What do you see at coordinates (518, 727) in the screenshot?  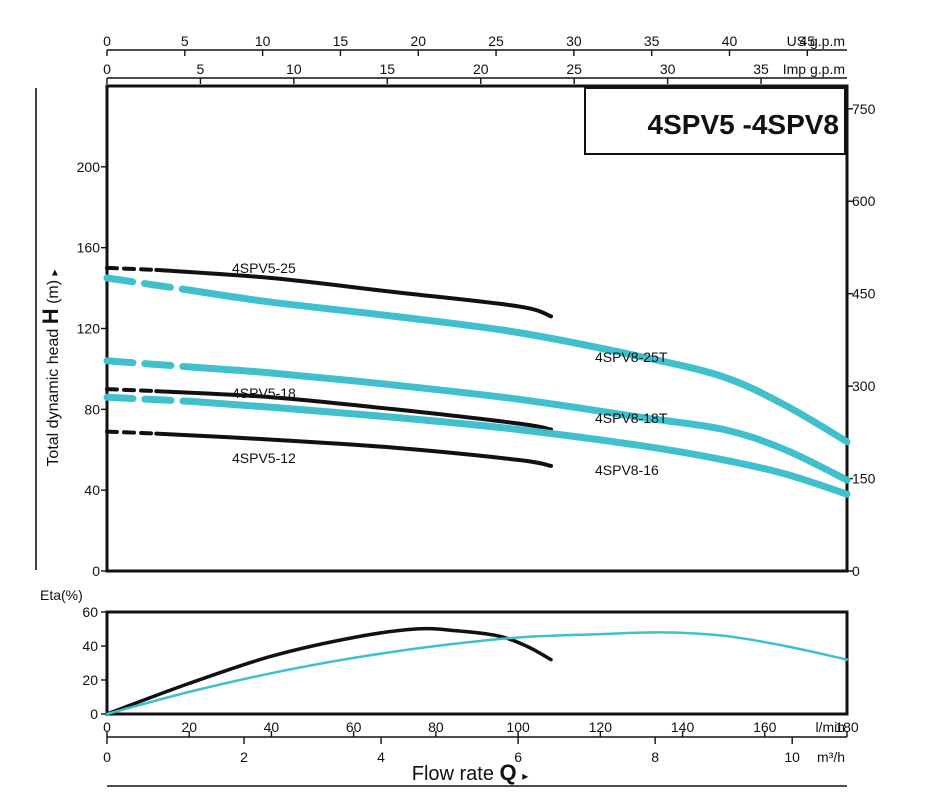 I see `lmin-tick-label: 100` at bounding box center [518, 727].